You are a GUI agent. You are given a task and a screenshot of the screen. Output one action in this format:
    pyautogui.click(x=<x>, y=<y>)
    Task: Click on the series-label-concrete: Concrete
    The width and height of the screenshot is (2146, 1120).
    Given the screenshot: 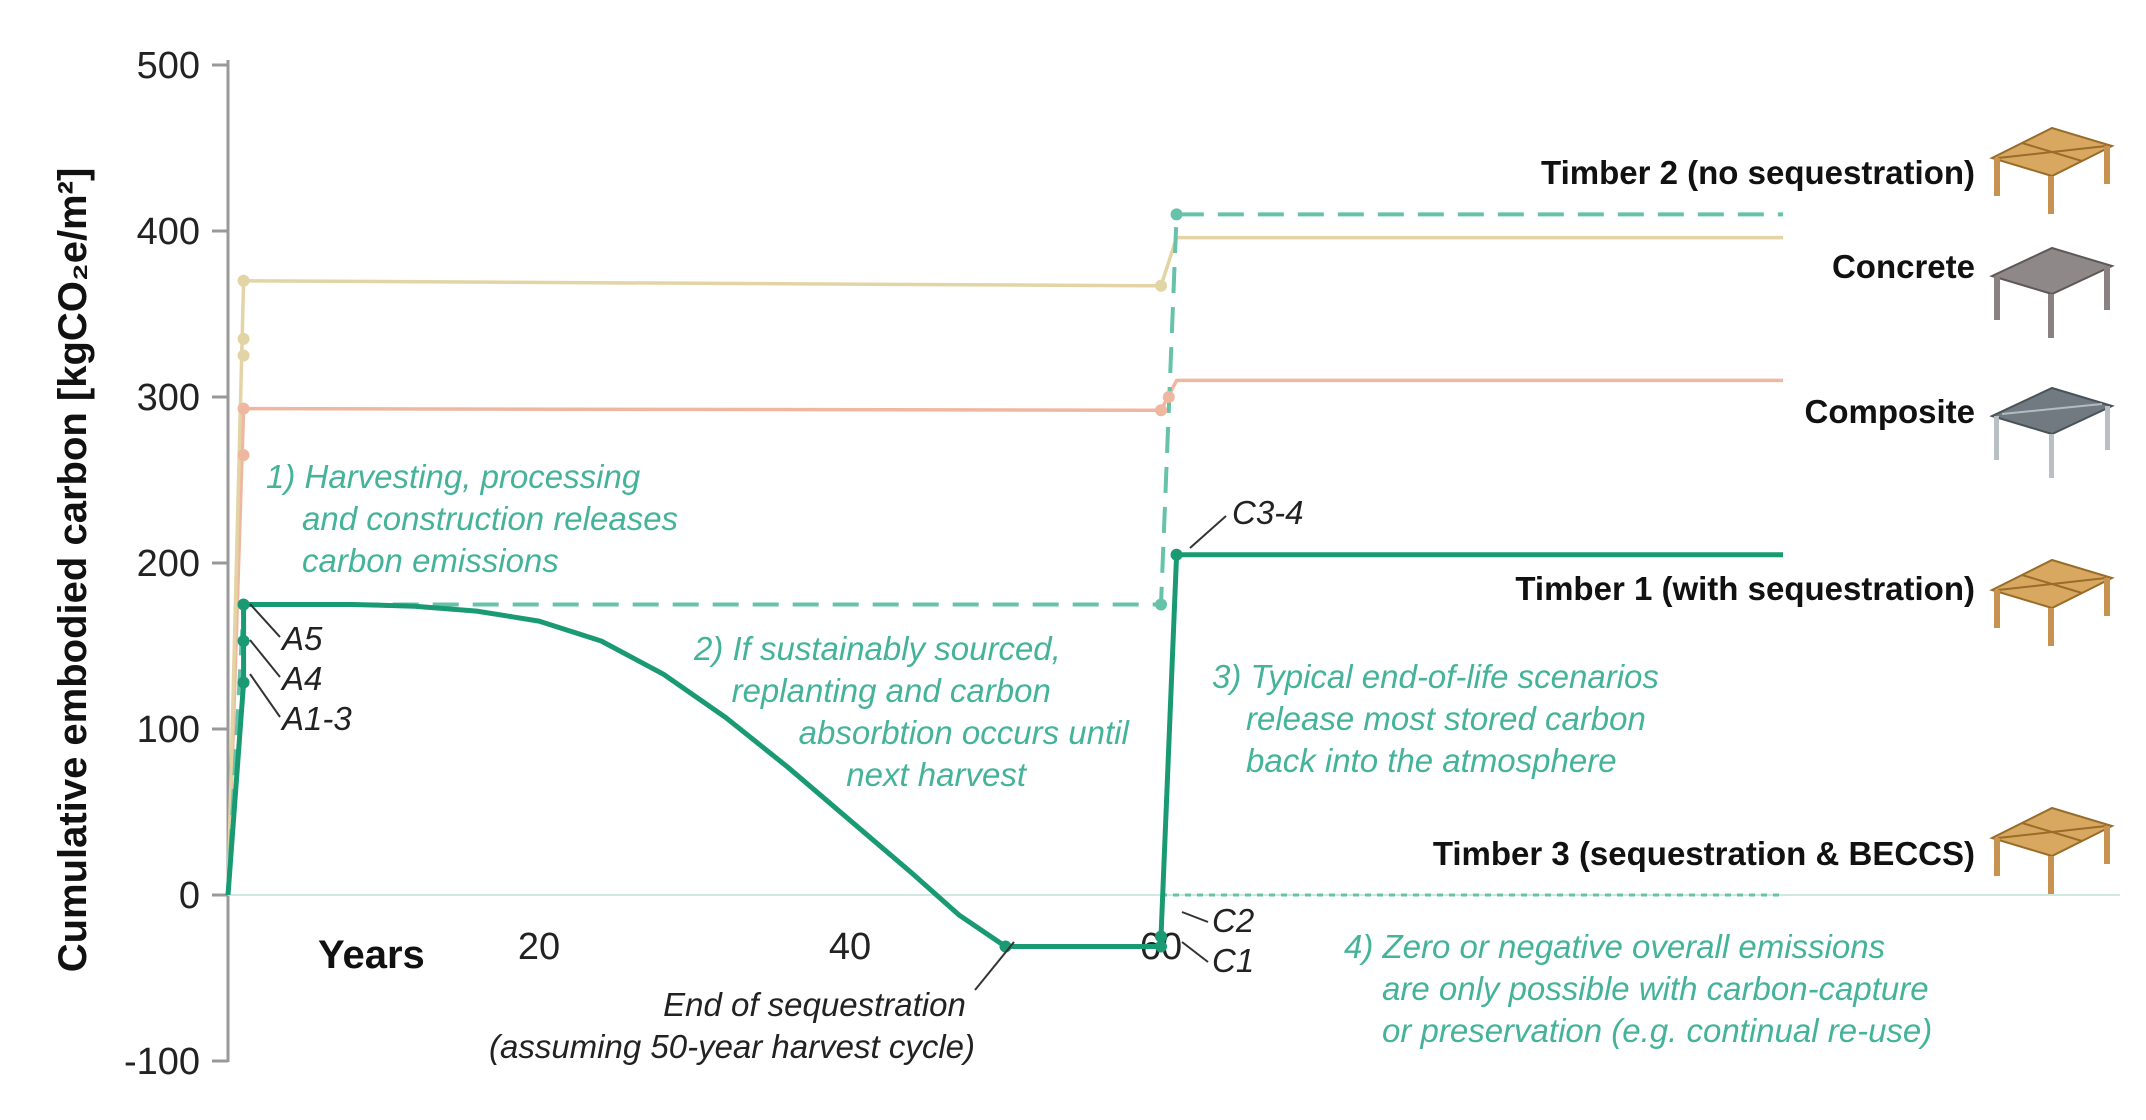 What is the action you would take?
    pyautogui.click(x=1903, y=266)
    